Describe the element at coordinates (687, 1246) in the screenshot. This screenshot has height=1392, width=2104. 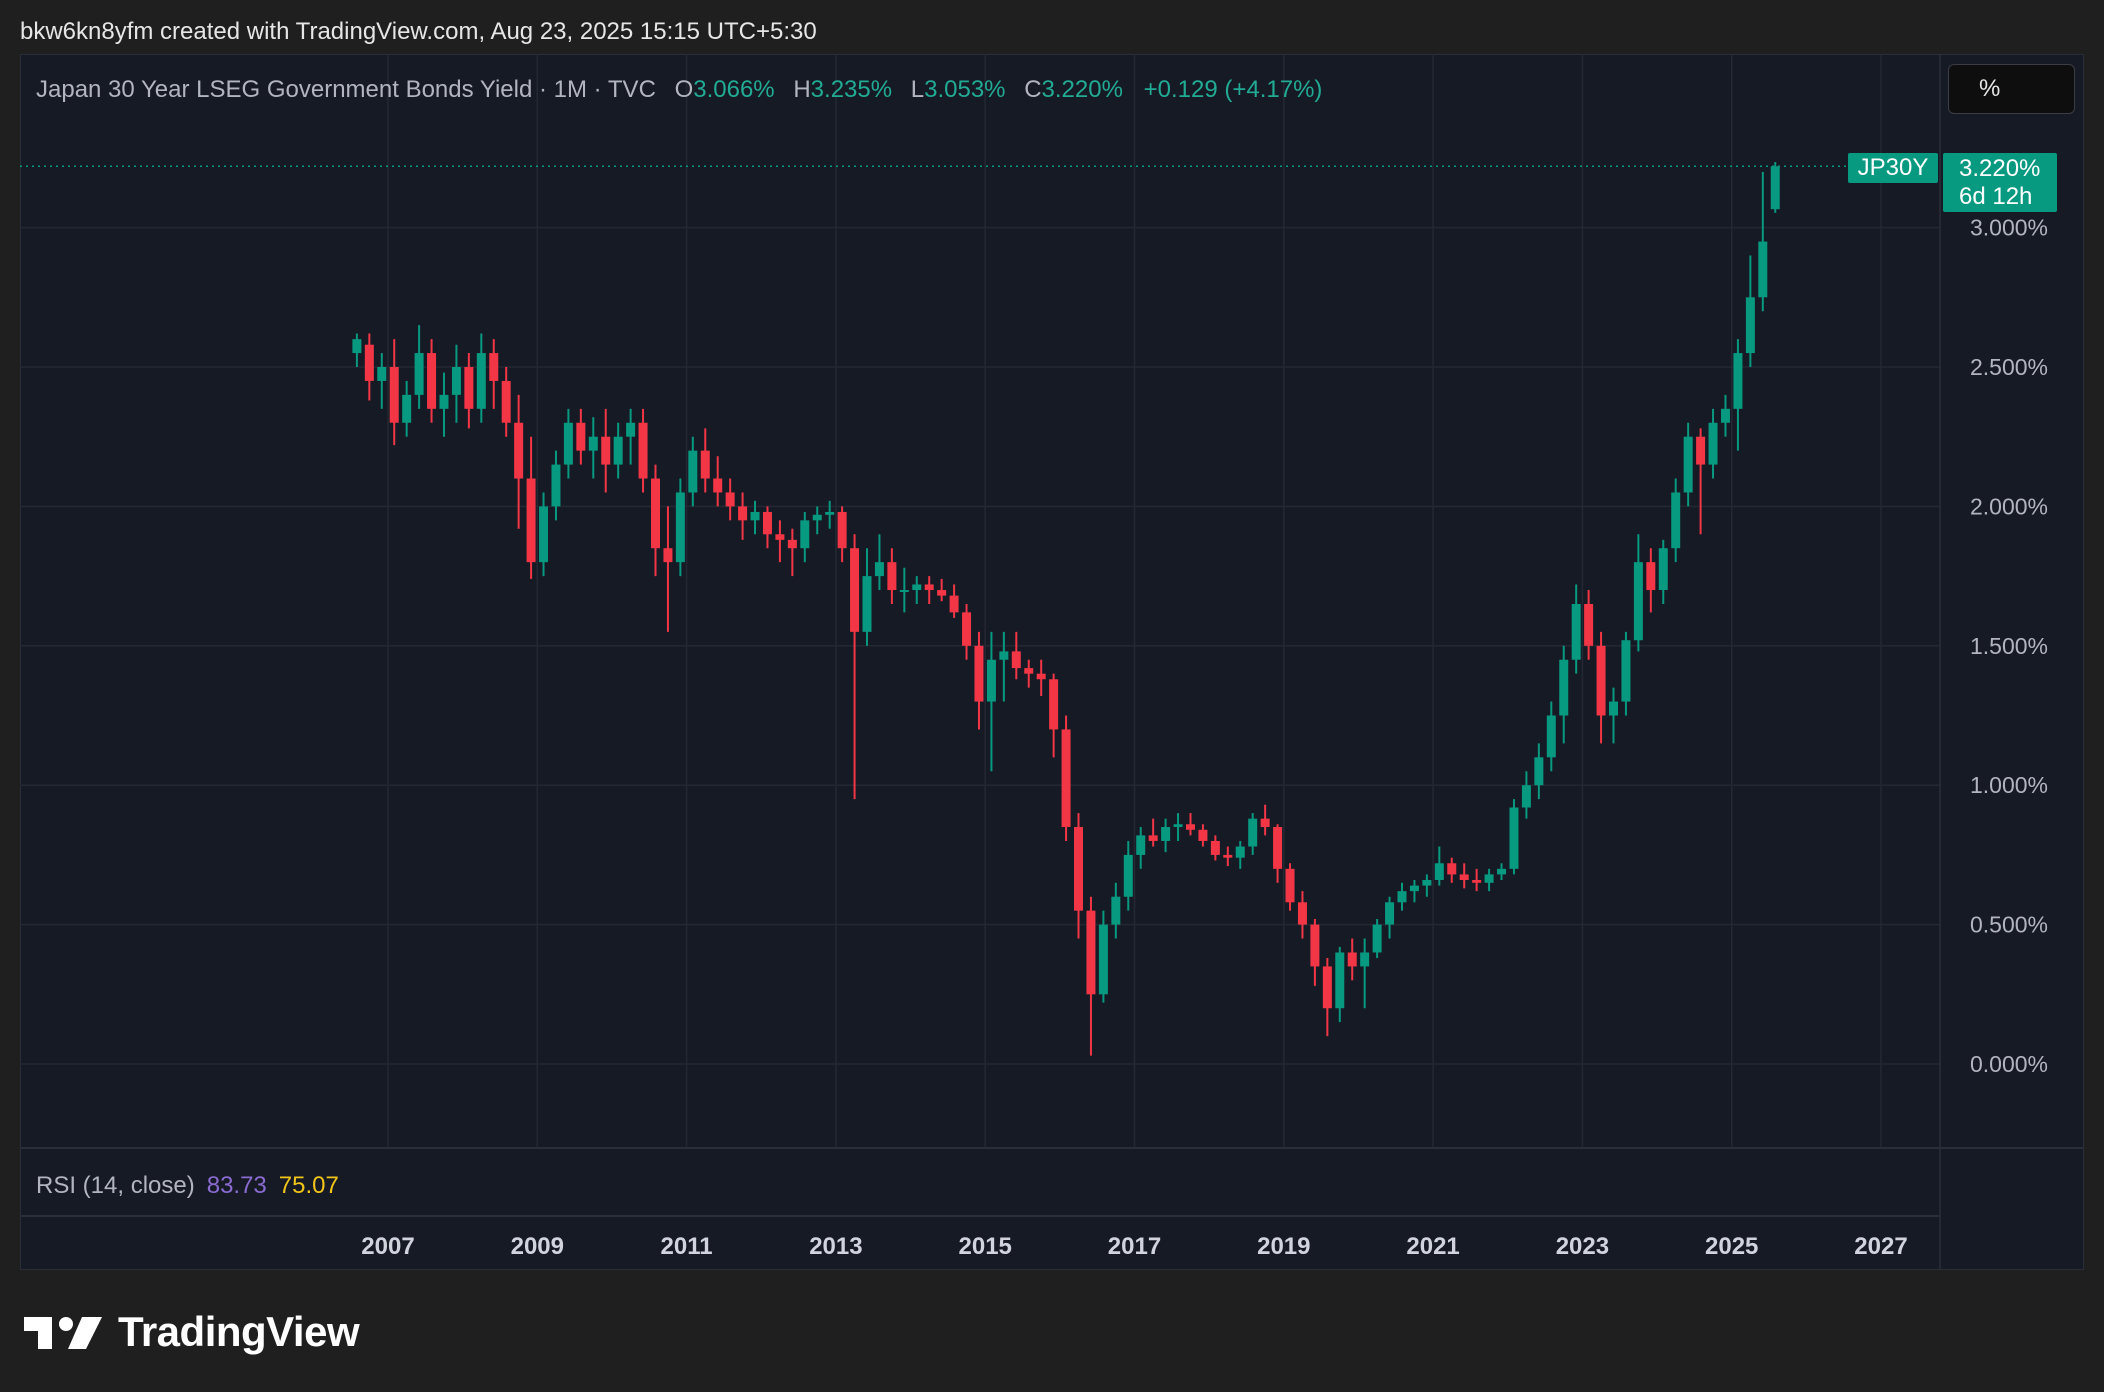
I see `x-tick-label: 2011` at that location.